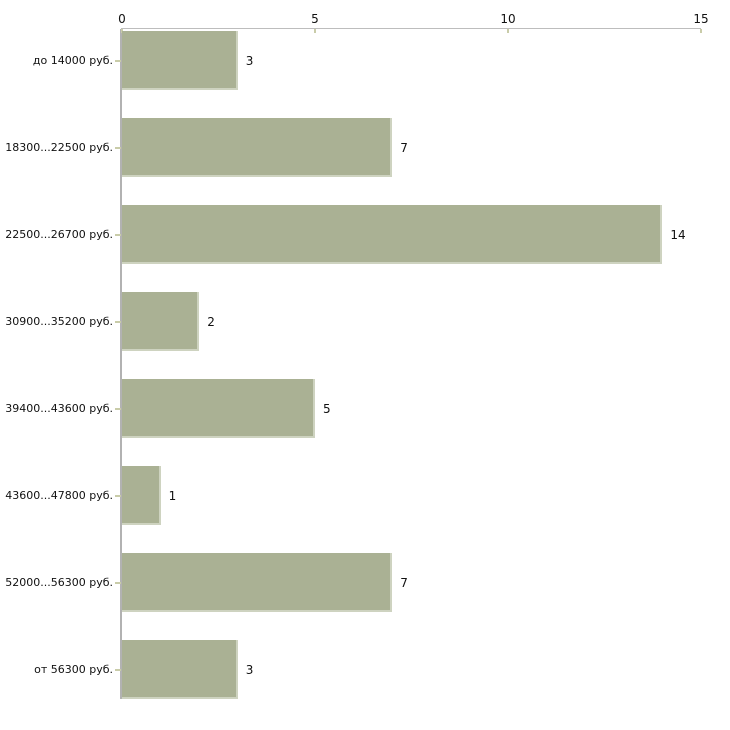 The height and width of the screenshot is (730, 730). I want to click on category-label: 18300...22500 руб., so click(59, 147).